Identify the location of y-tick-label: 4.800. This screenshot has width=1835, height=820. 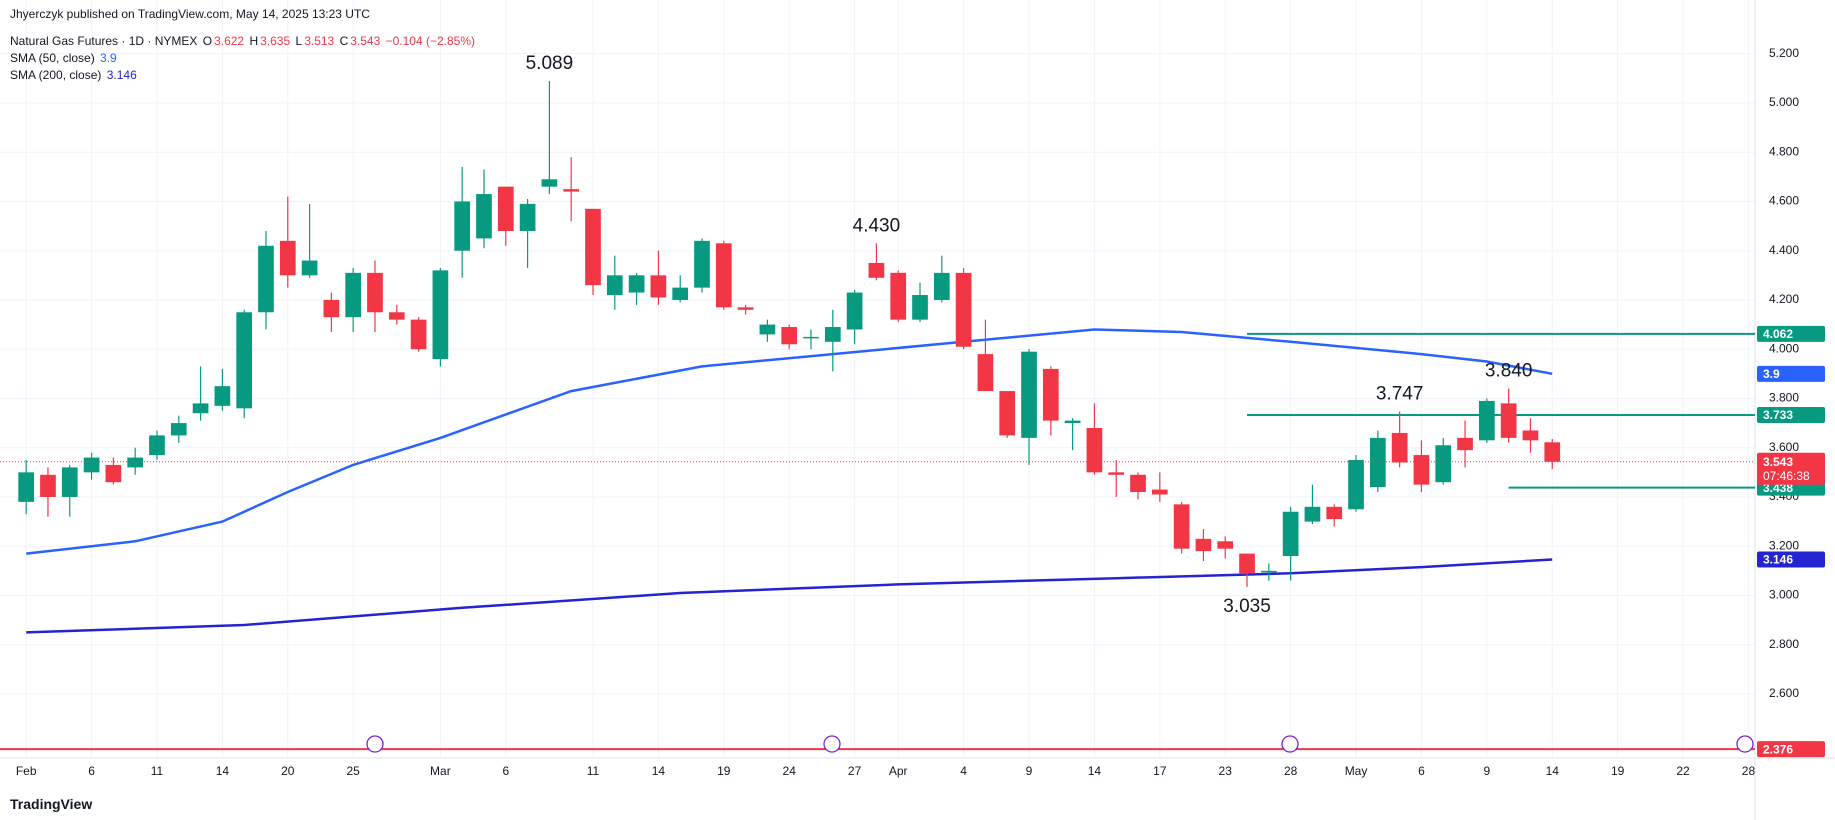
(1784, 151).